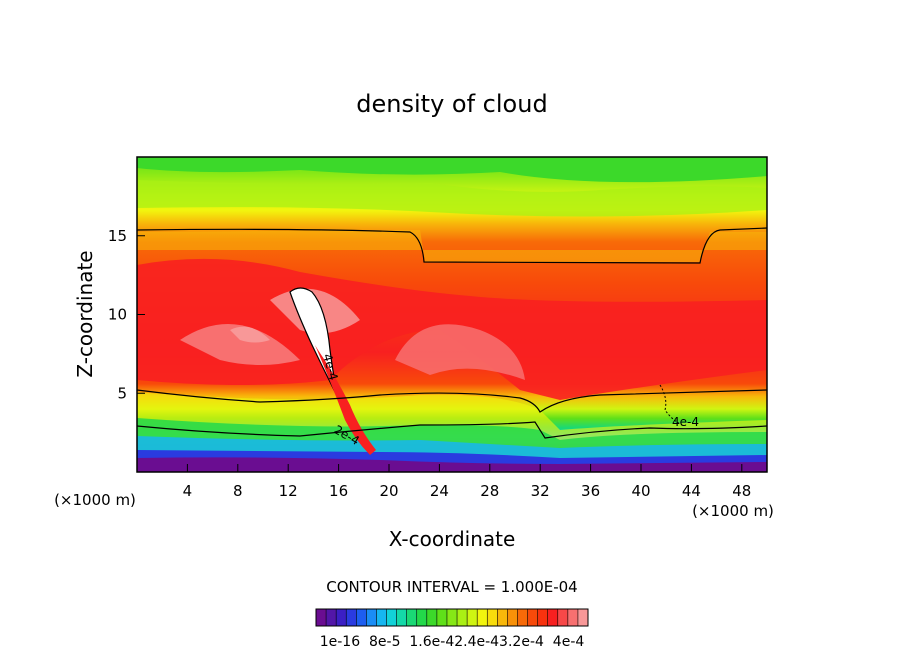 Image resolution: width=904 pixels, height=654 pixels. I want to click on x-tick-label: 20, so click(388, 491).